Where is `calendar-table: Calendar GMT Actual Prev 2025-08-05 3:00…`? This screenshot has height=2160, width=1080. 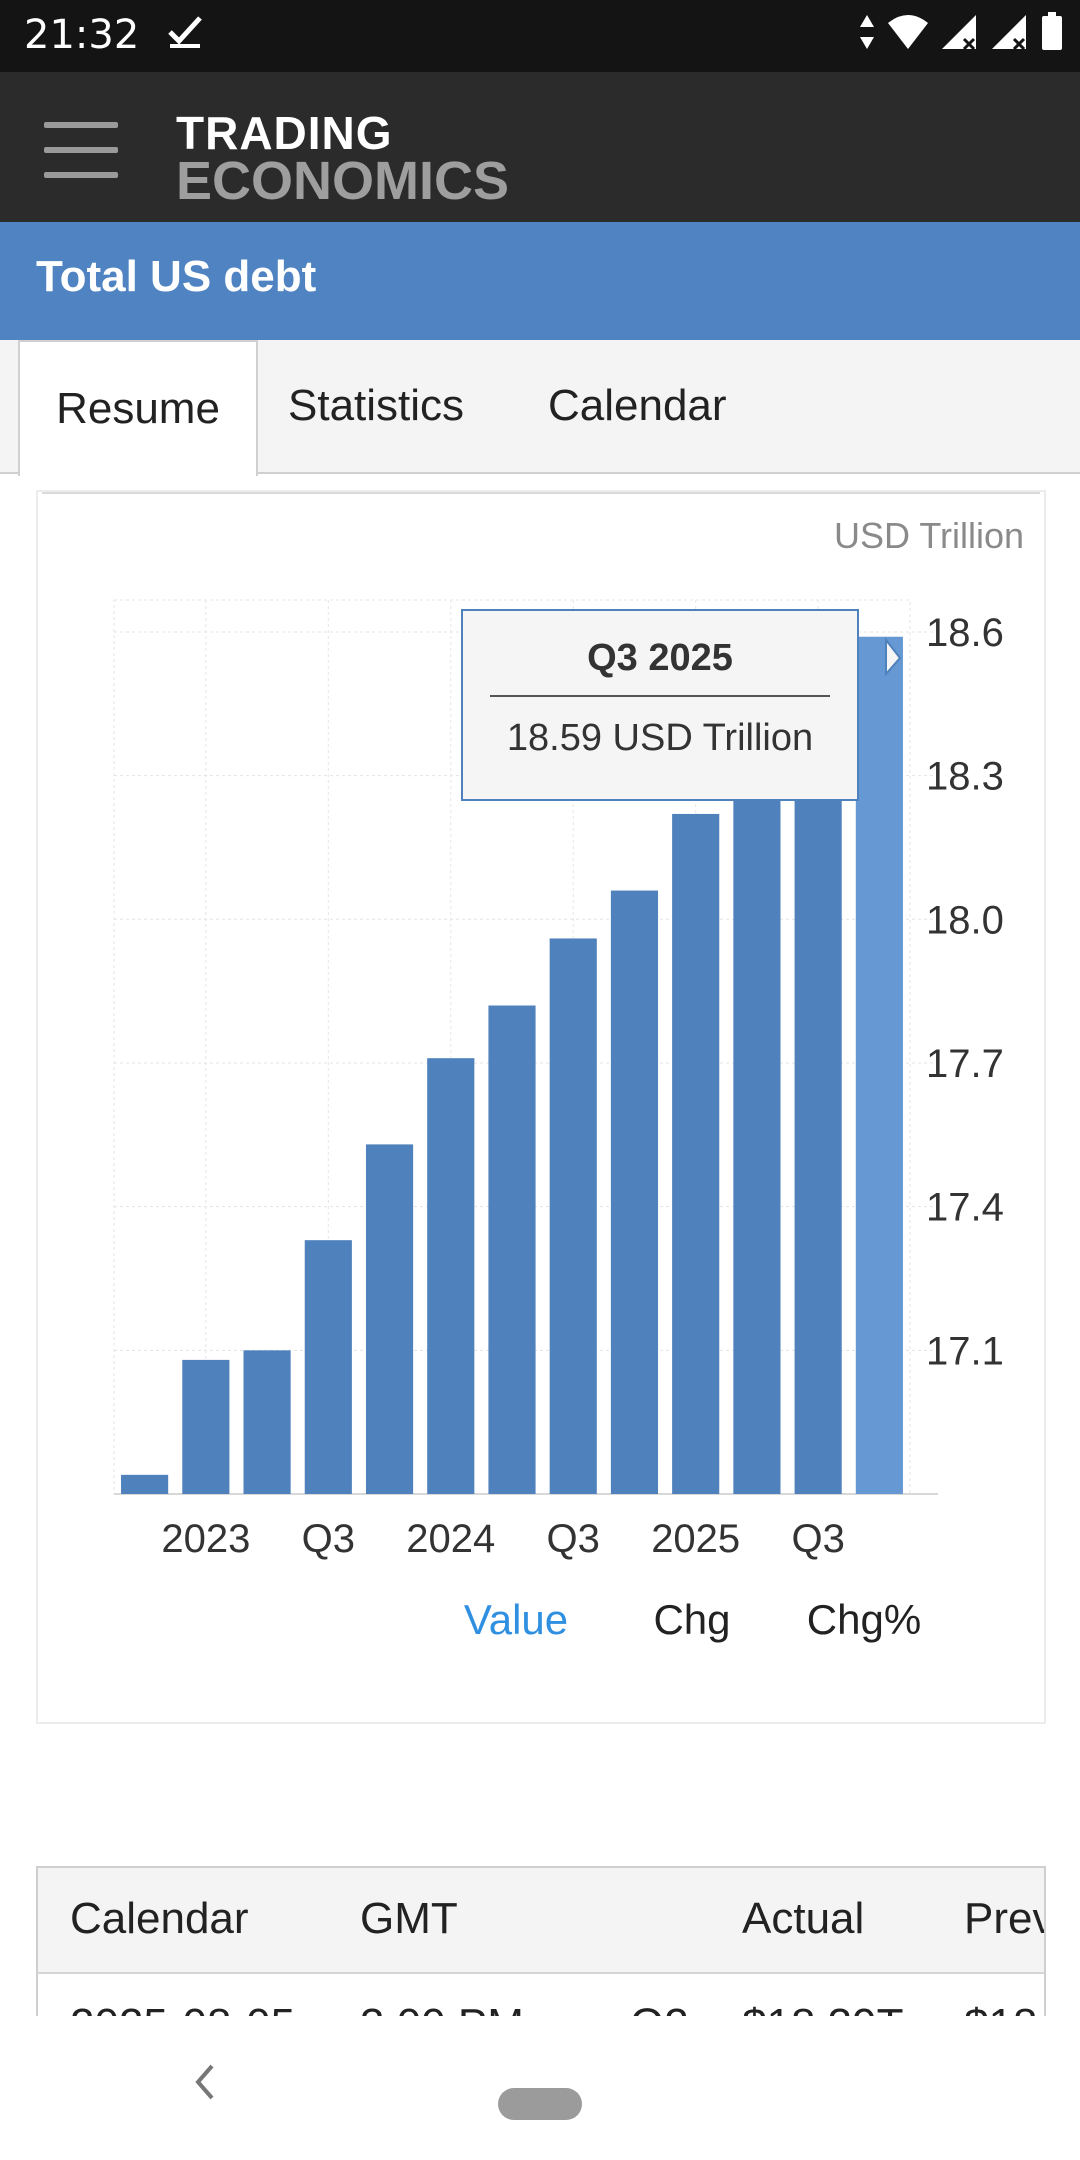 calendar-table: Calendar GMT Actual Prev 2025-08-05 3:00… is located at coordinates (541, 1942).